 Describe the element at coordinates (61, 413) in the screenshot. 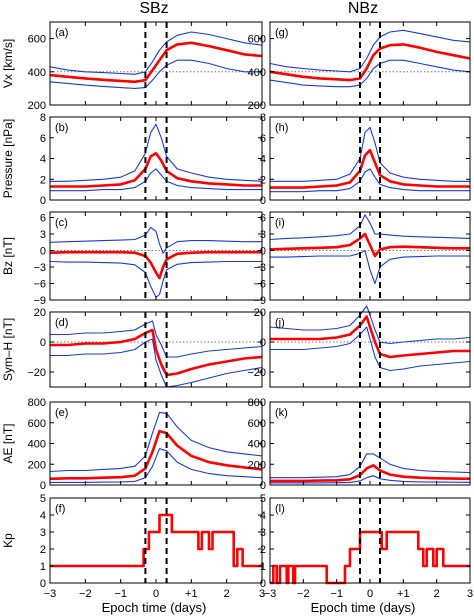

I see `panel-label: (e)` at that location.